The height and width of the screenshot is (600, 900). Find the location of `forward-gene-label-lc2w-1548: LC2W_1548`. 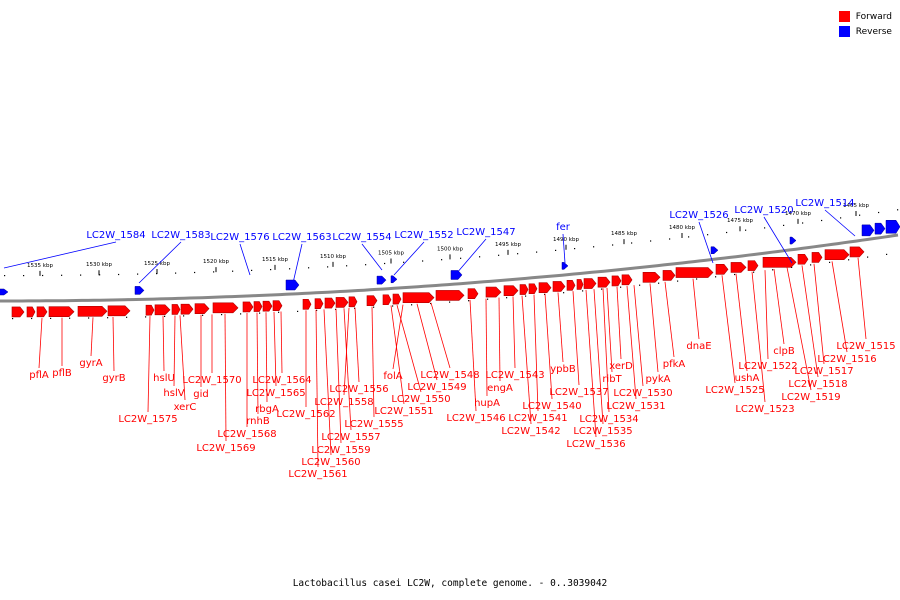

forward-gene-label-lc2w-1548: LC2W_1548 is located at coordinates (449, 375).